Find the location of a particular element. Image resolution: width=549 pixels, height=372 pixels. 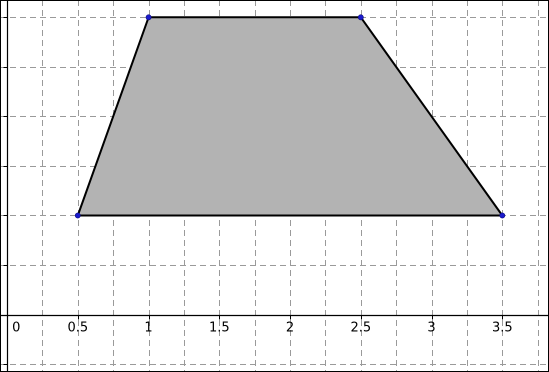

x-tick-label: 1 is located at coordinates (148, 328).